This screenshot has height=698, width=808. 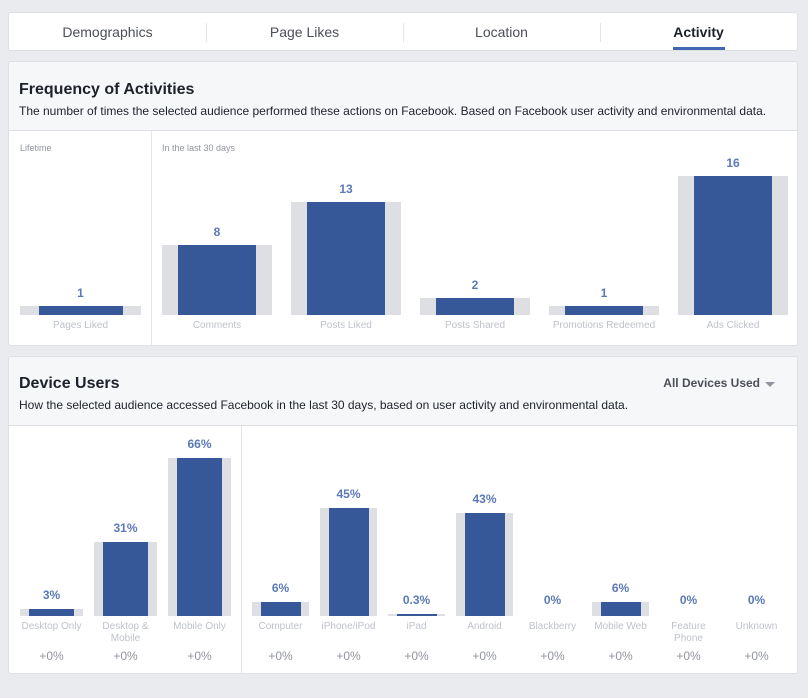 I want to click on bar-iphone-ipod, so click(x=348, y=562).